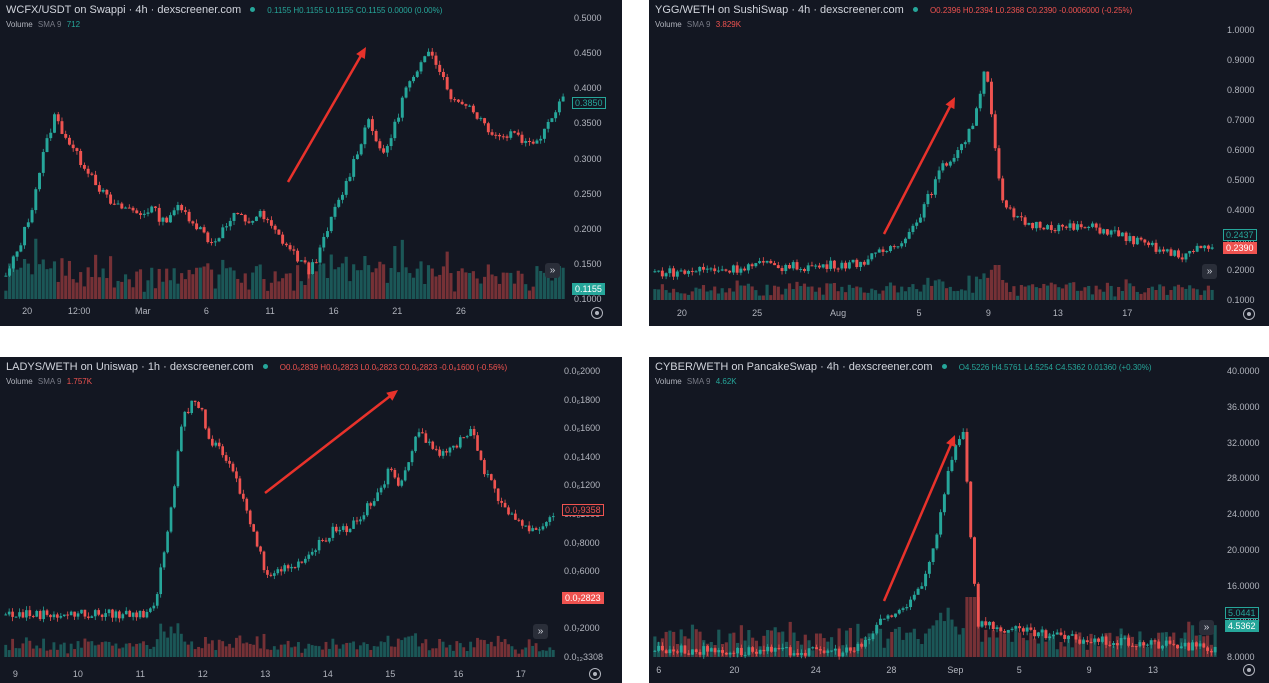 This screenshot has height=683, width=1269. What do you see at coordinates (668, 381) in the screenshot?
I see `volume-label: Volume` at bounding box center [668, 381].